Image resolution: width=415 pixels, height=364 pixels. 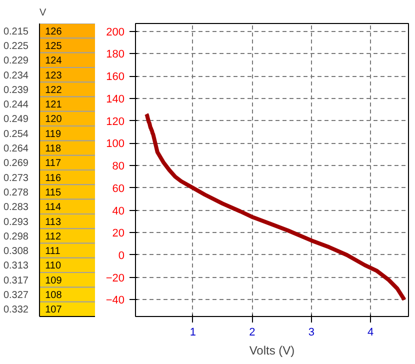 I want to click on x-axis-title: Volts (V), so click(x=272, y=351).